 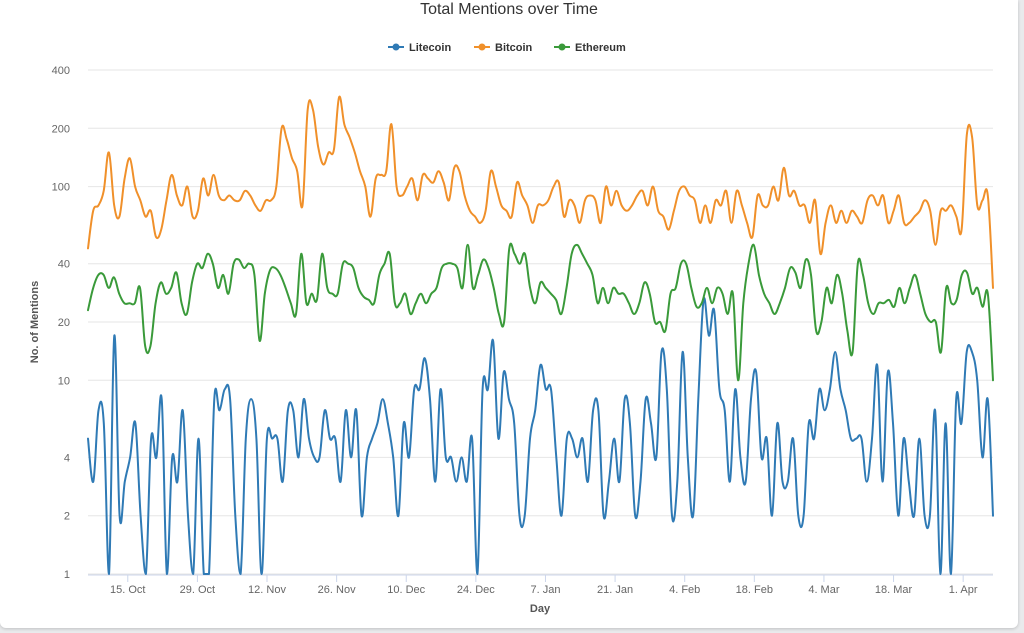 I want to click on legend-label: Litecoin, so click(x=430, y=48).